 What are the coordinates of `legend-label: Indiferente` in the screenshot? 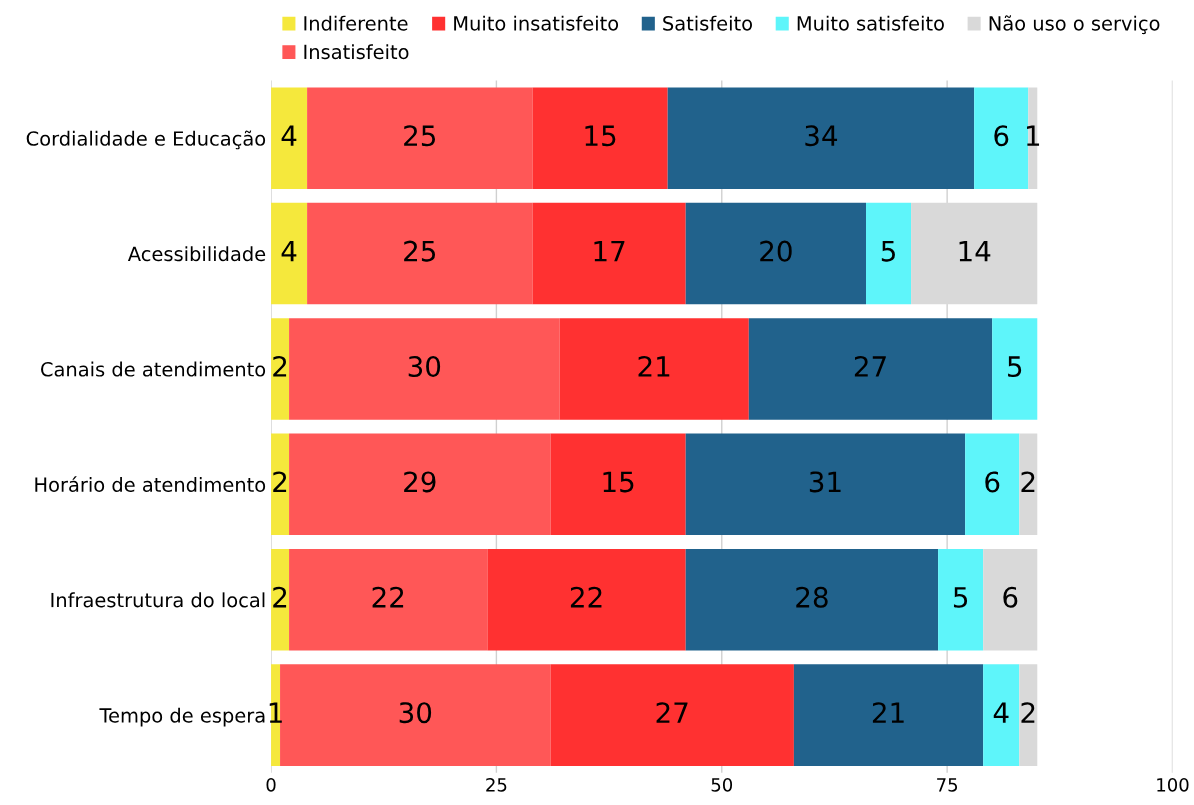 It's located at (356, 23).